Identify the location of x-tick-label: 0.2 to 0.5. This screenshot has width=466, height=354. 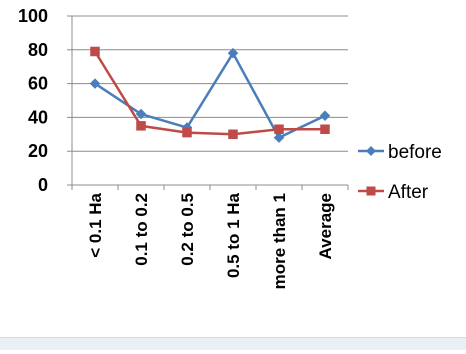
(187, 229).